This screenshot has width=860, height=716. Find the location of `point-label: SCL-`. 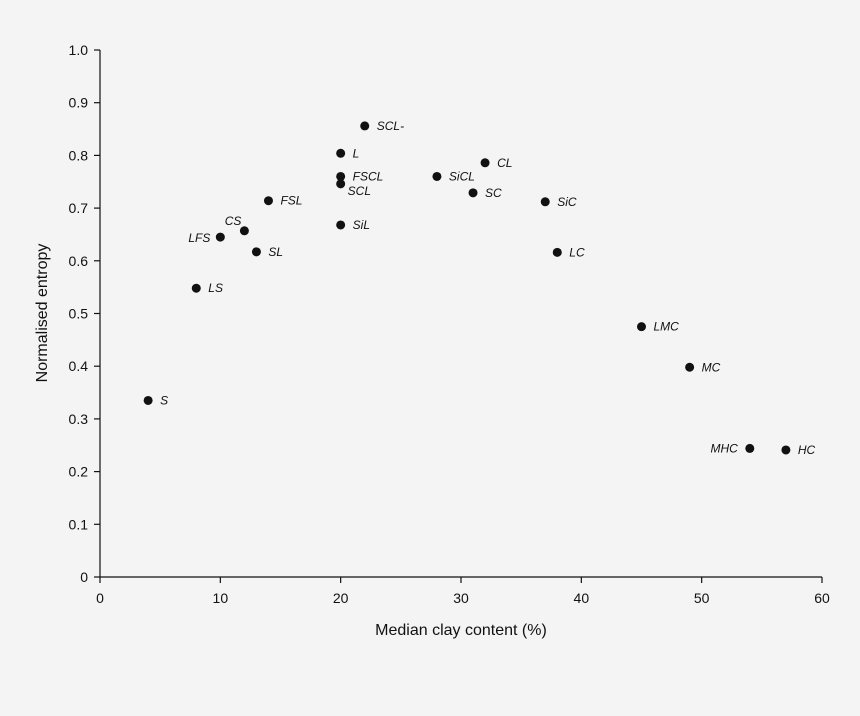

point-label: SCL- is located at coordinates (390, 126).